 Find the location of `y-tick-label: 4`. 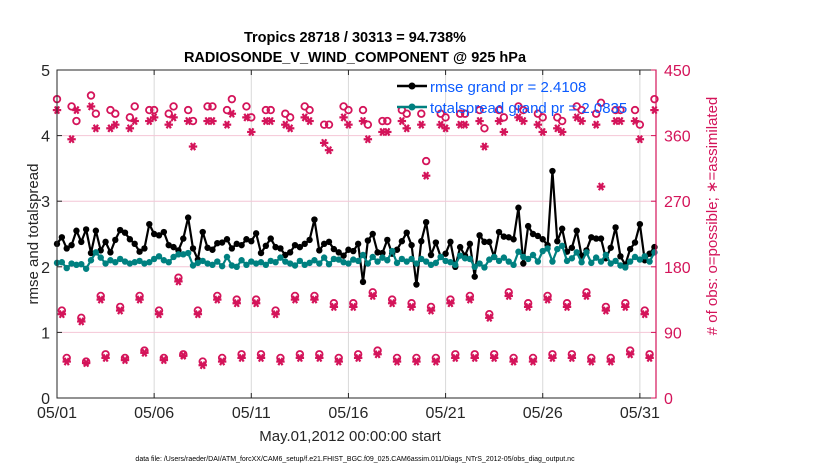

y-tick-label: 4 is located at coordinates (45, 137).